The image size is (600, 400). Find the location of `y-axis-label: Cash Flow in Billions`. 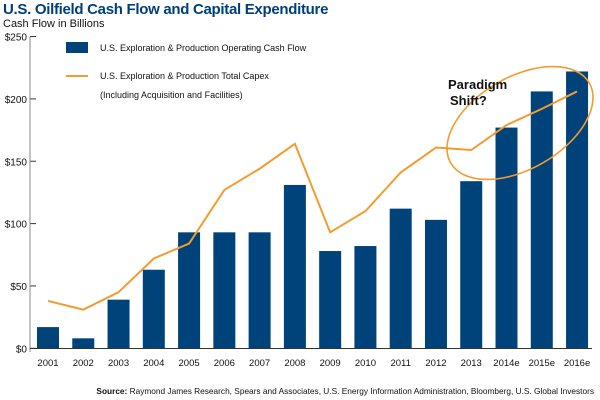

y-axis-label: Cash Flow in Billions is located at coordinates (54, 24).